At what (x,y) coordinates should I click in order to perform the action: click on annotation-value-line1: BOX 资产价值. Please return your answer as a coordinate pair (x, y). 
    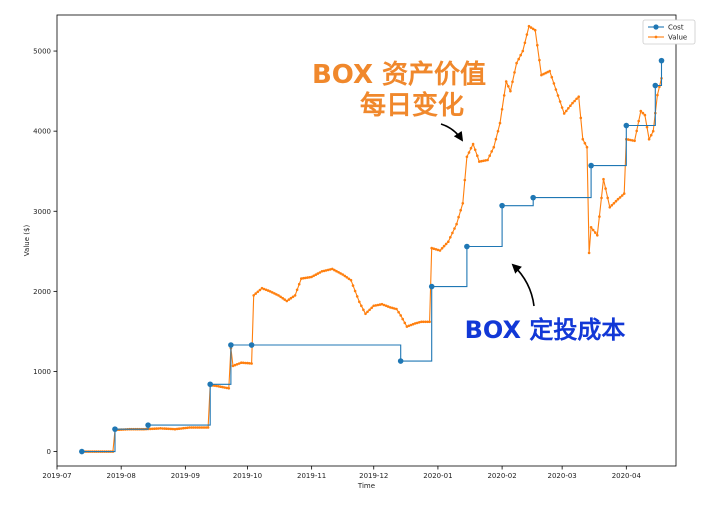
    Looking at the image, I should click on (399, 75).